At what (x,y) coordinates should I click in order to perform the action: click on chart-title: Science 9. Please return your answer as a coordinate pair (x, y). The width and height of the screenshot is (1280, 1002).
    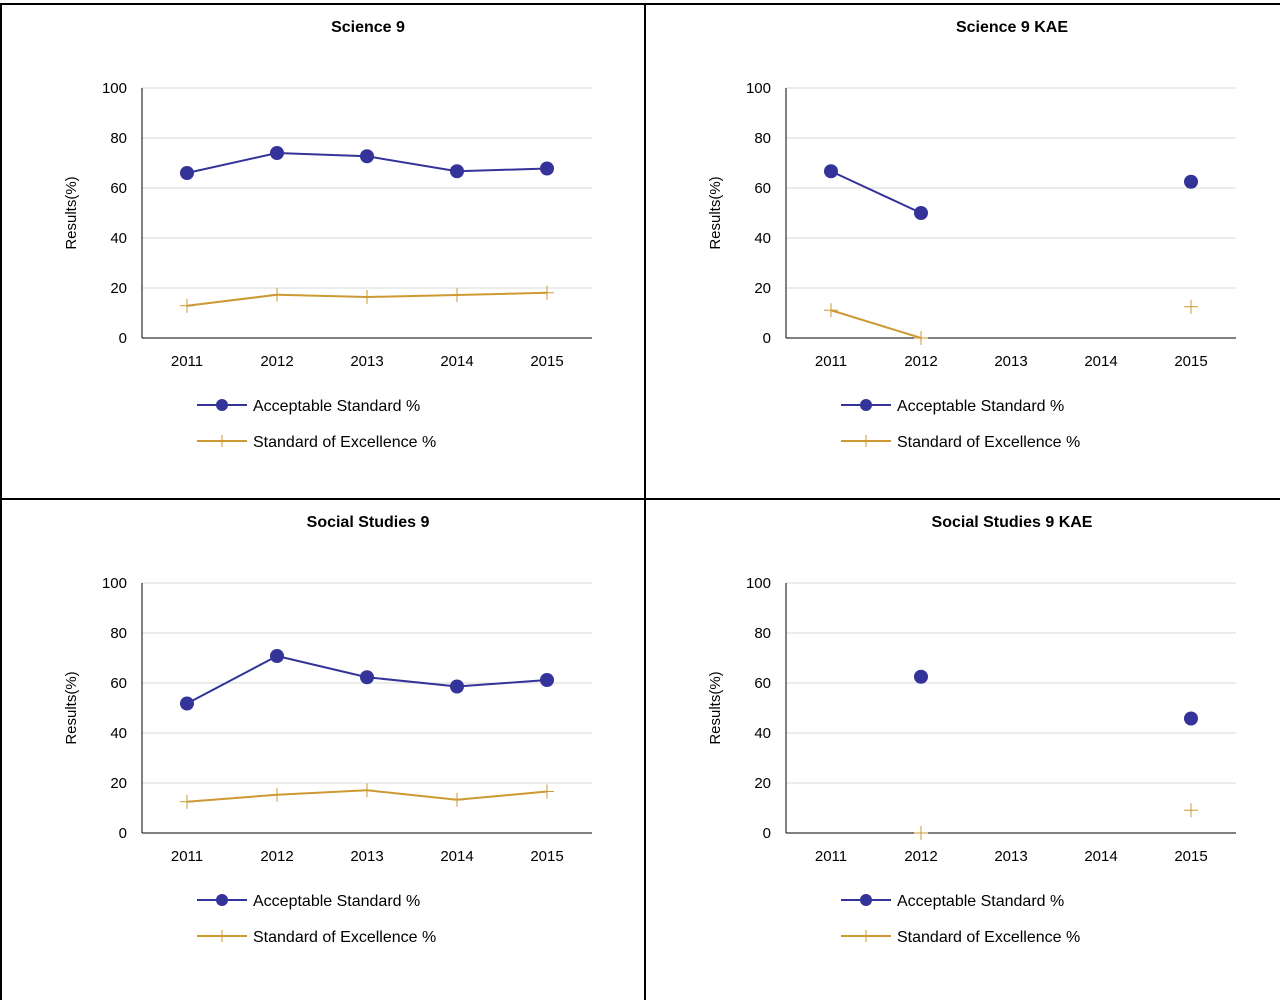
    Looking at the image, I should click on (368, 27).